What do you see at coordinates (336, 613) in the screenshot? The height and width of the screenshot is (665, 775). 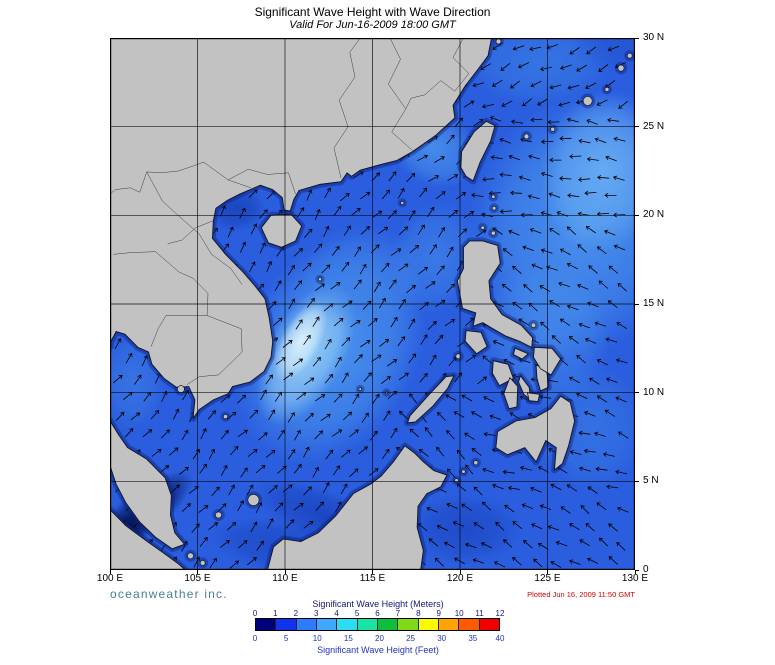 I see `meters-tick-label: 4` at bounding box center [336, 613].